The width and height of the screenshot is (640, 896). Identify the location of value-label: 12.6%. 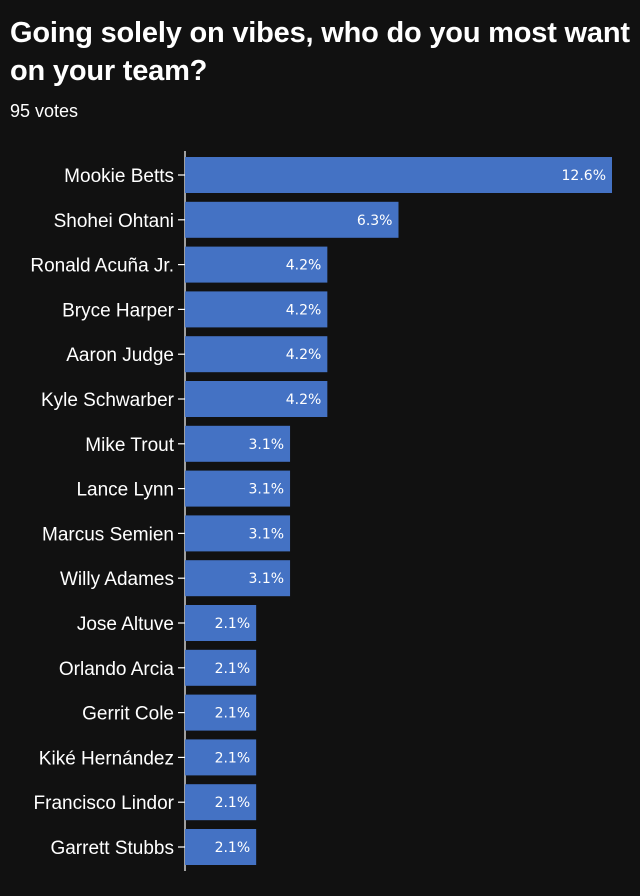
(584, 176).